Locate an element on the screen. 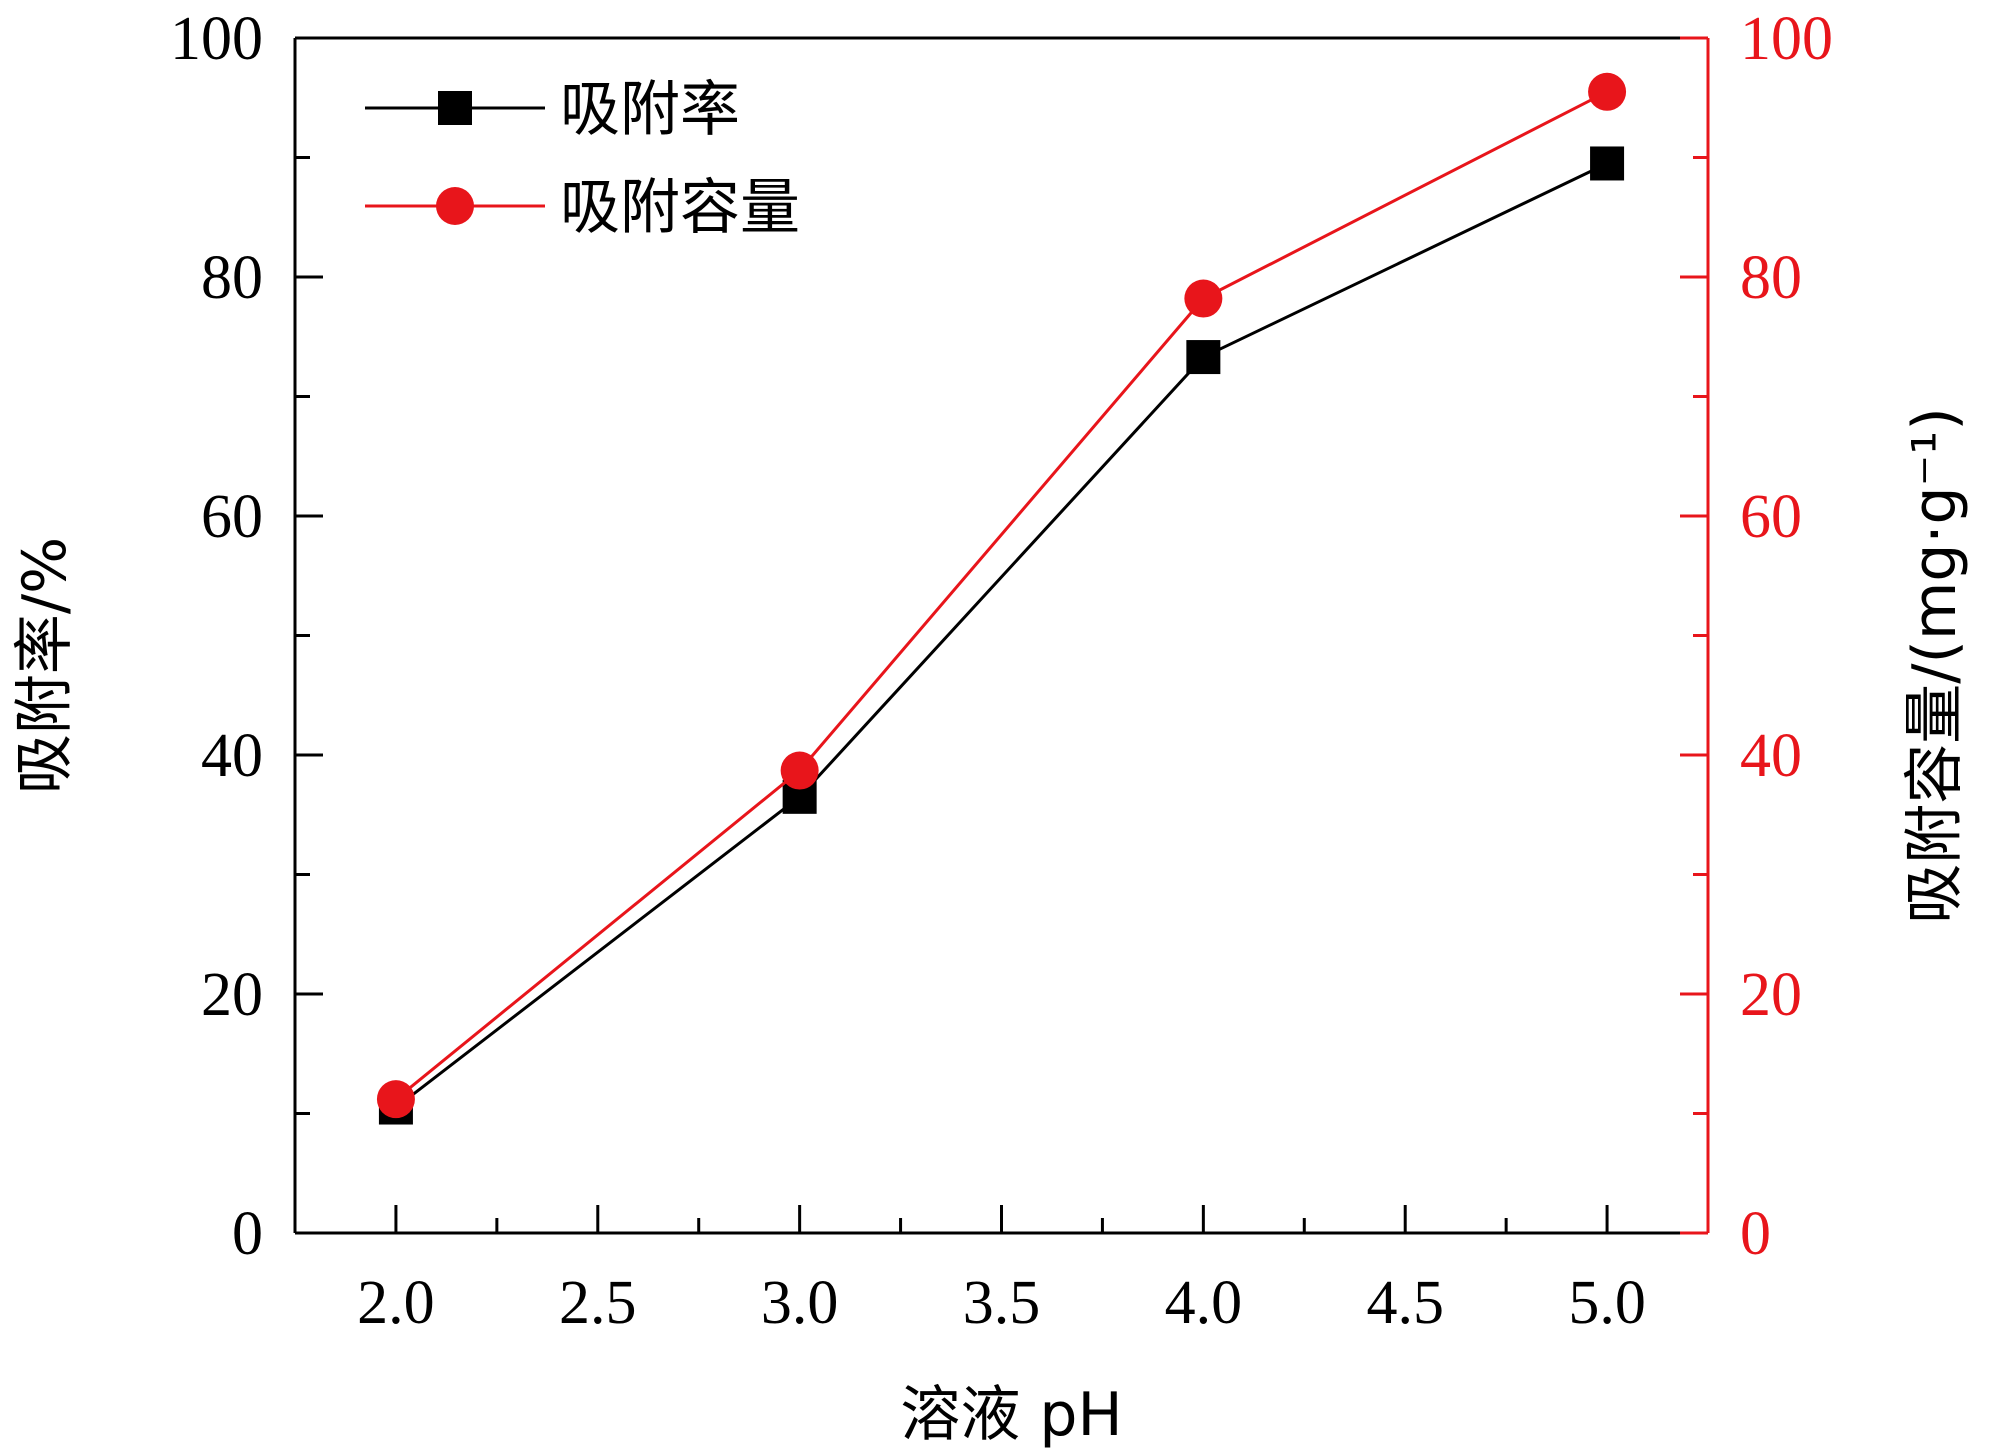  left-y-tick-label: 40 is located at coordinates (232, 756).